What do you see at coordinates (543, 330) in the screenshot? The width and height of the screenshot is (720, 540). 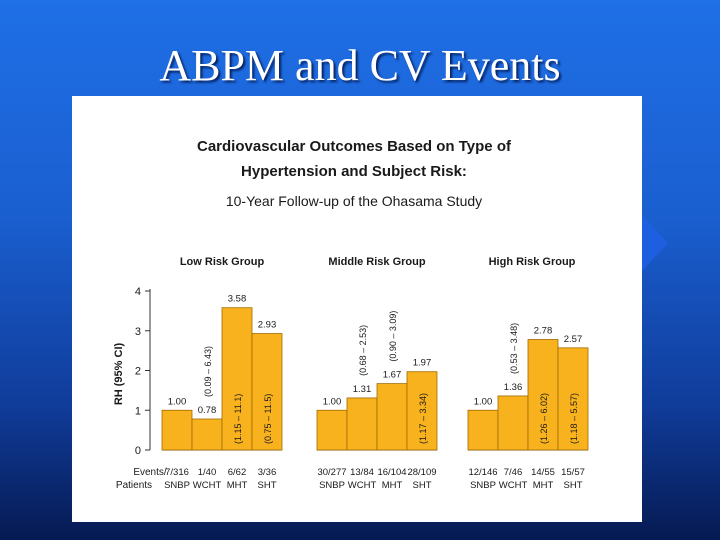 I see `bar-value-label: 2.78` at bounding box center [543, 330].